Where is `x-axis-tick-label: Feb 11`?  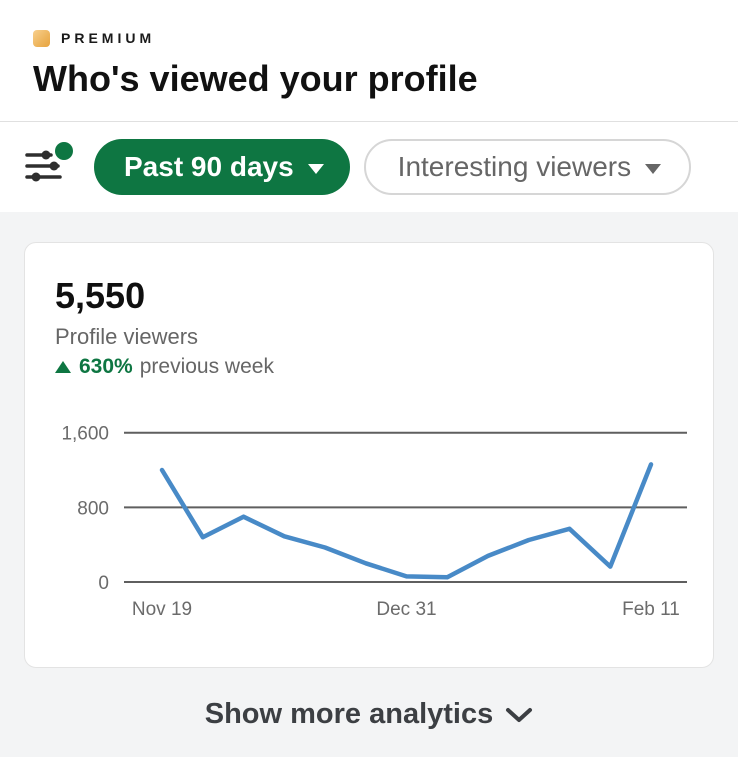
x-axis-tick-label: Feb 11 is located at coordinates (651, 609).